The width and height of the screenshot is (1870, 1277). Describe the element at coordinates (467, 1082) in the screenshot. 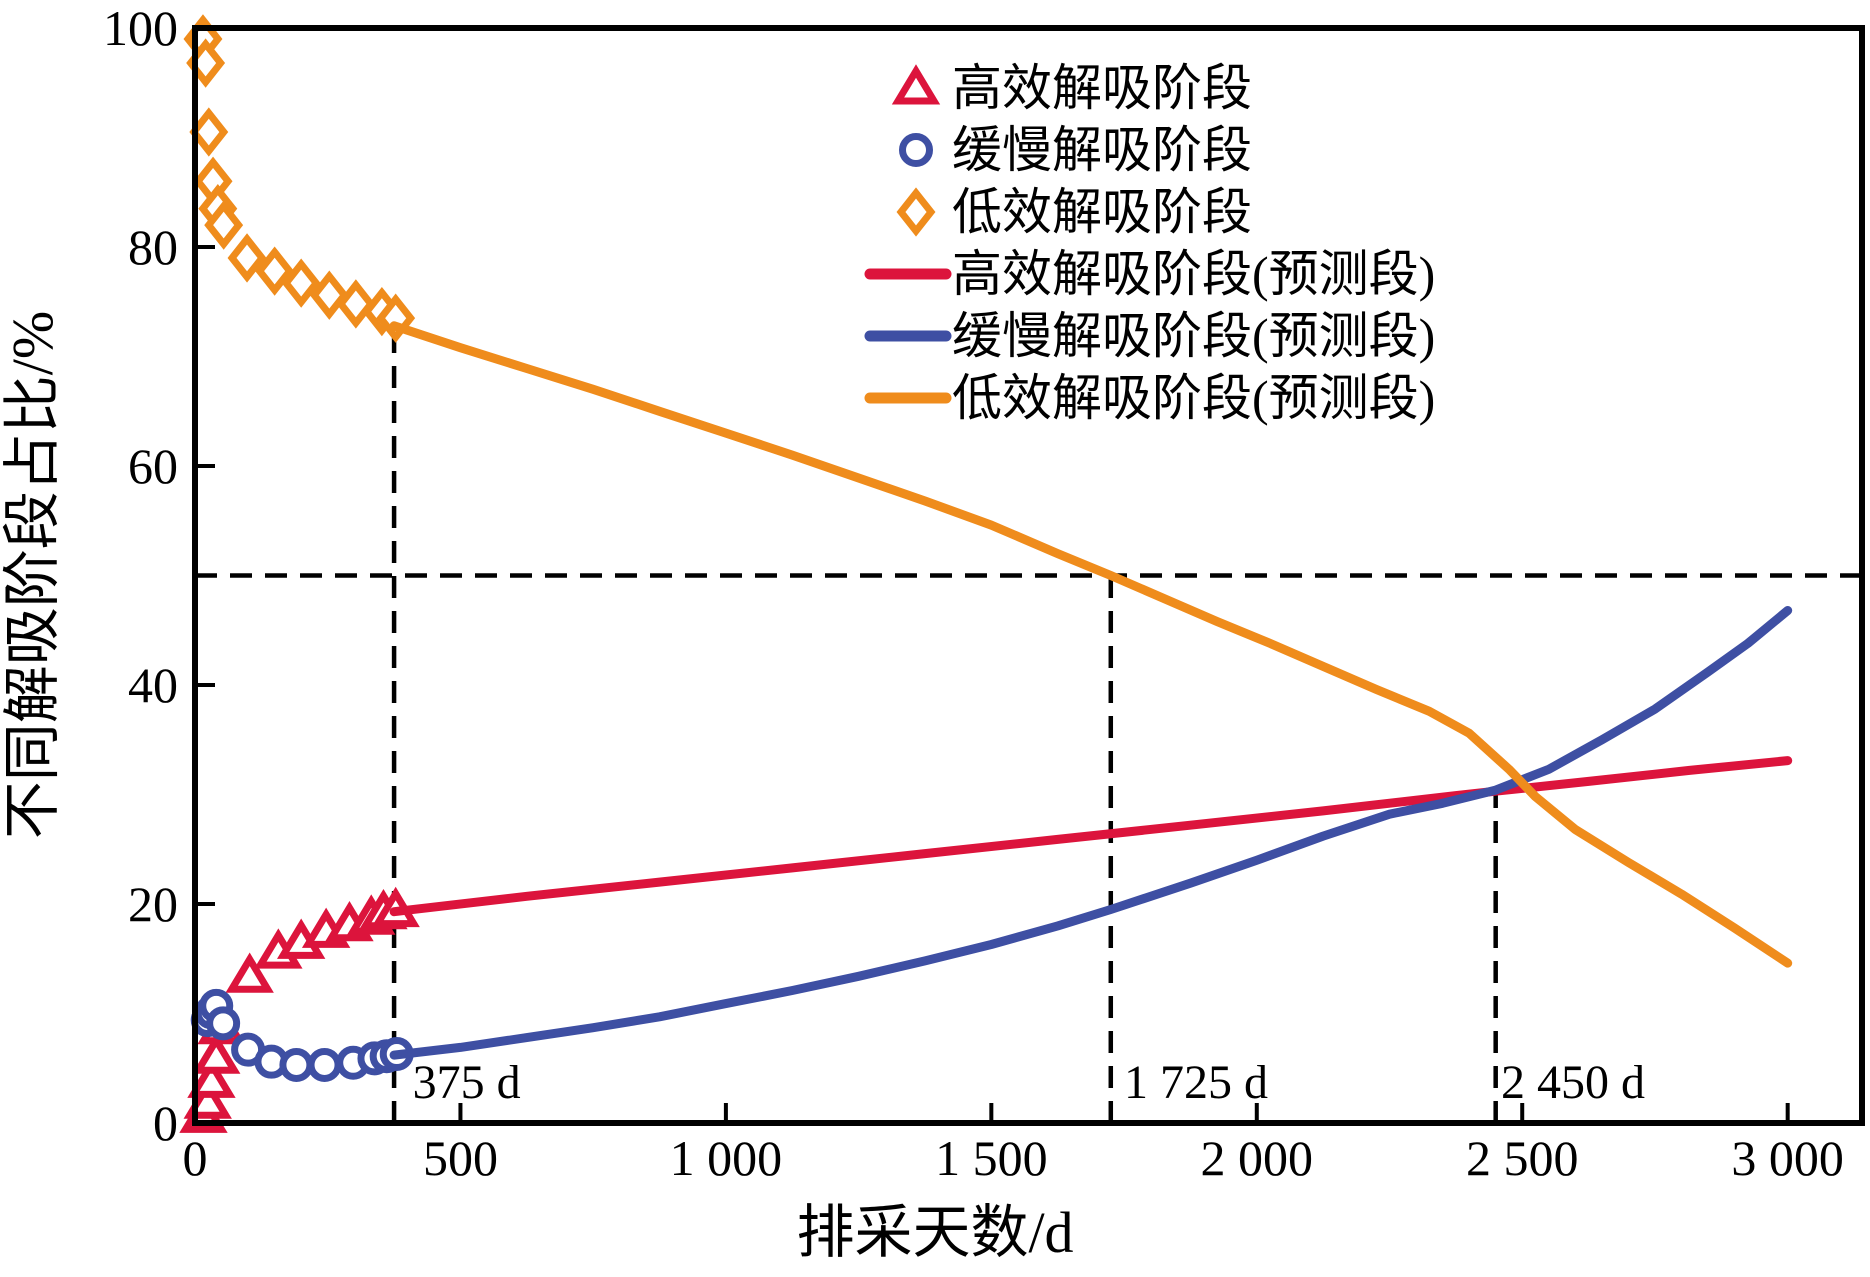

I see `annotation-375d: 375 d` at that location.